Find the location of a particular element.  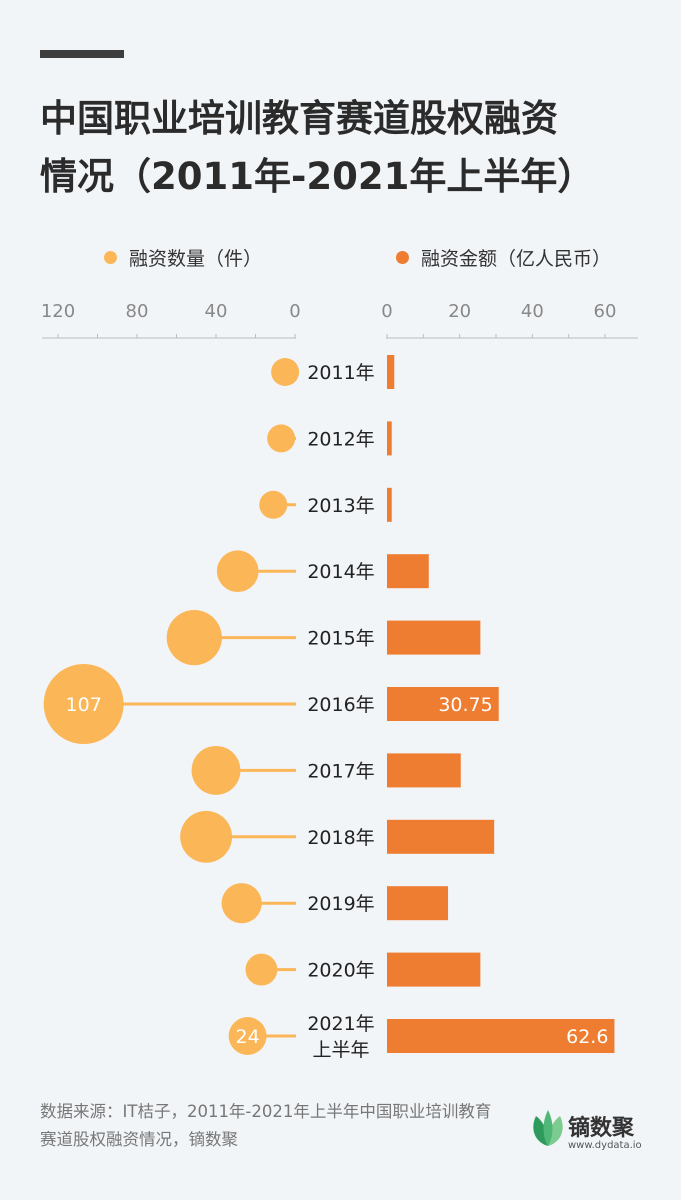

count-axis-tick: 120 is located at coordinates (58, 311).